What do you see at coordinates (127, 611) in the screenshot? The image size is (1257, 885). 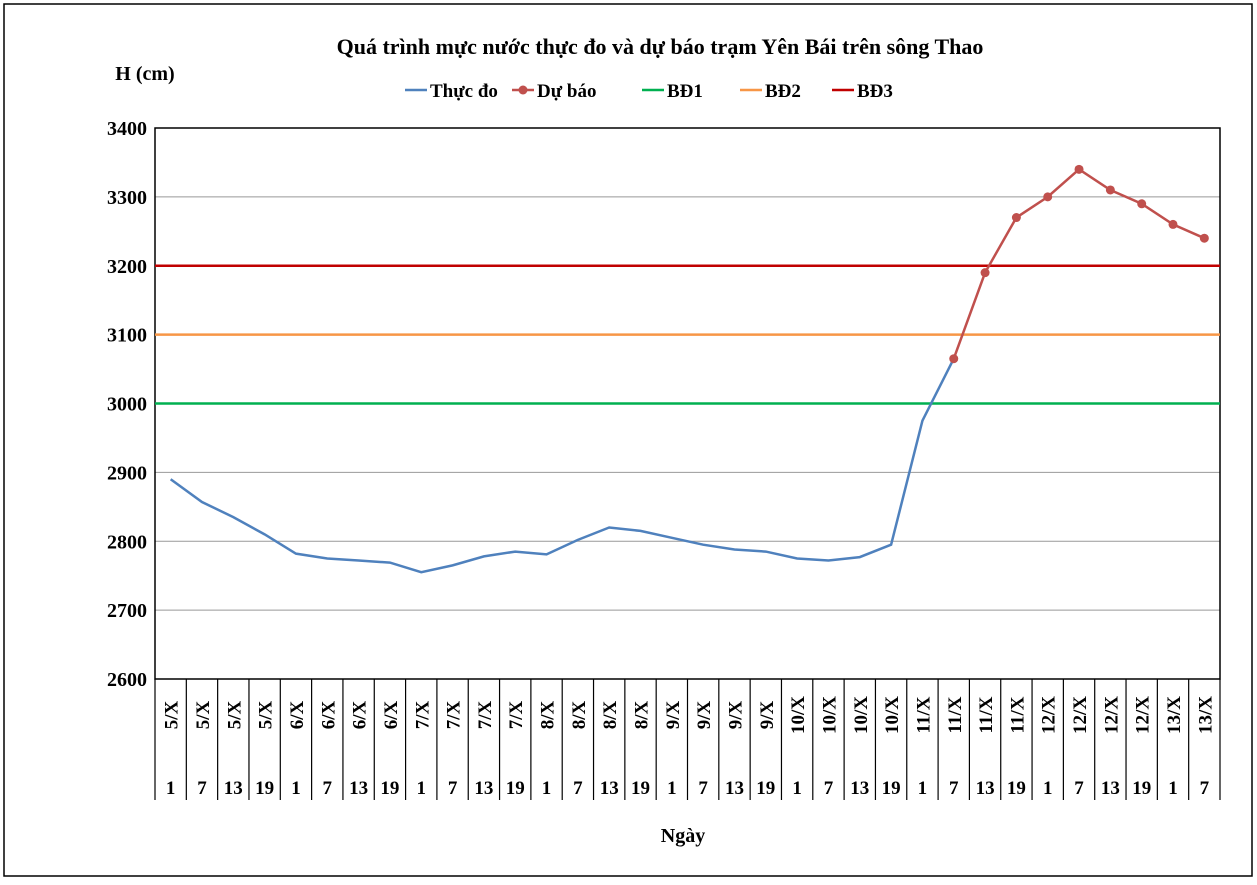 I see `y-tick-label: 2700` at bounding box center [127, 611].